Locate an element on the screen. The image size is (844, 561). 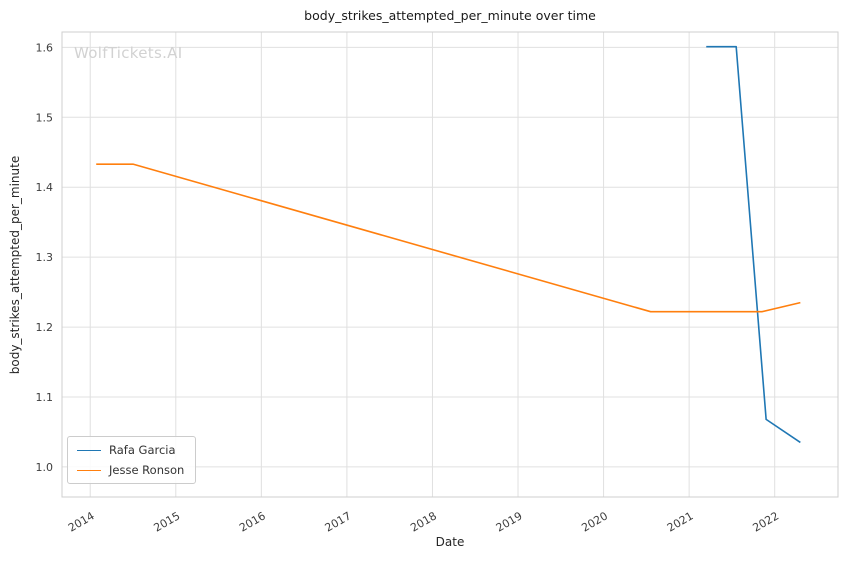
legend-item: Rafa Garcia is located at coordinates (130, 450).